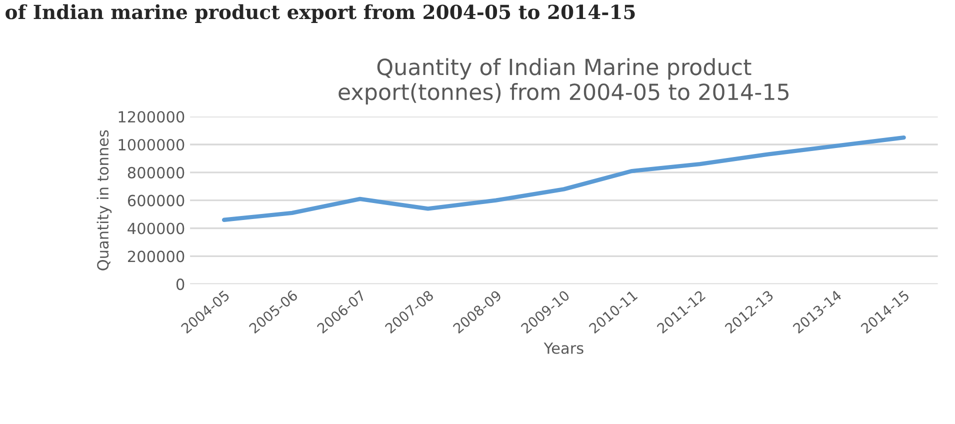  Describe the element at coordinates (563, 81) in the screenshot. I see `chart-title: Quantity of Indian Marine product export(tonnes) from 2004-05 to 2014-15` at that location.